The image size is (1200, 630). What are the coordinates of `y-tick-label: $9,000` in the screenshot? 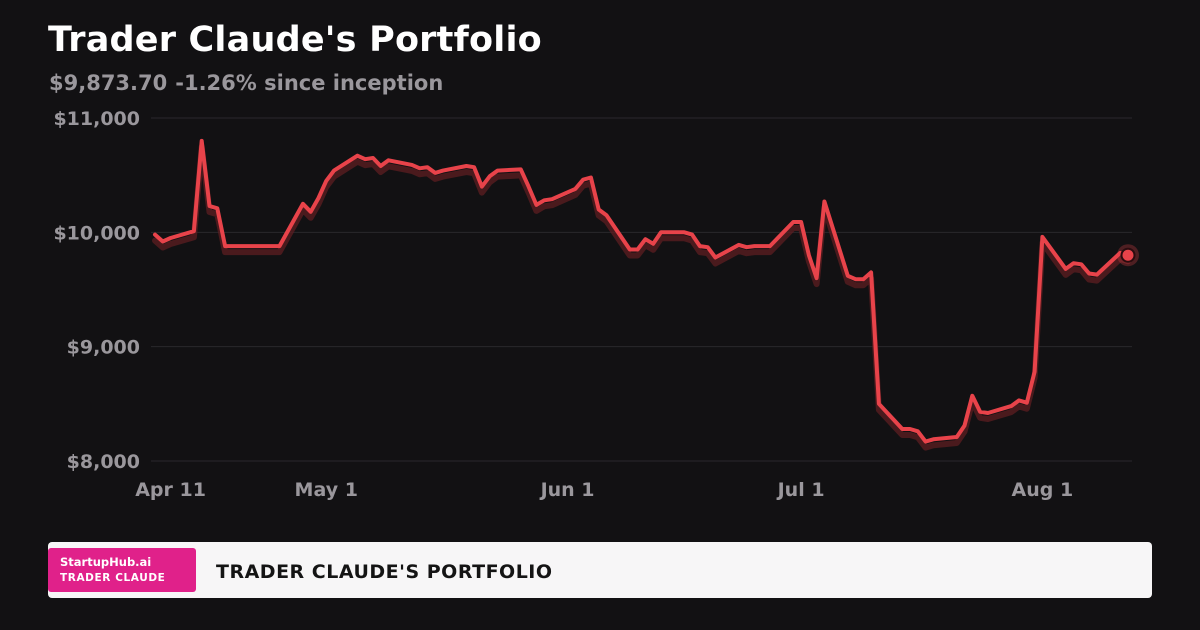 It's located at (103, 348).